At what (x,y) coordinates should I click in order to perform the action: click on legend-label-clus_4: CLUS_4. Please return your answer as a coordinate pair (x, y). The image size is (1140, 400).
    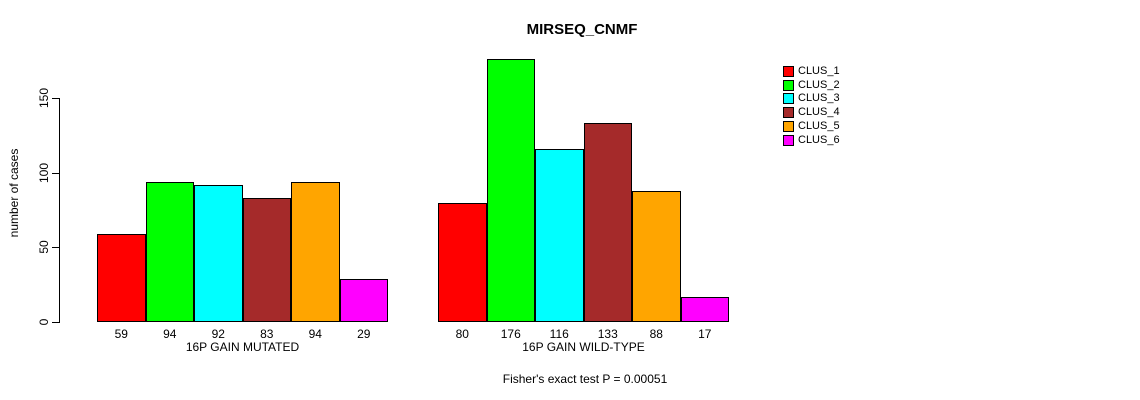
    Looking at the image, I should click on (819, 112).